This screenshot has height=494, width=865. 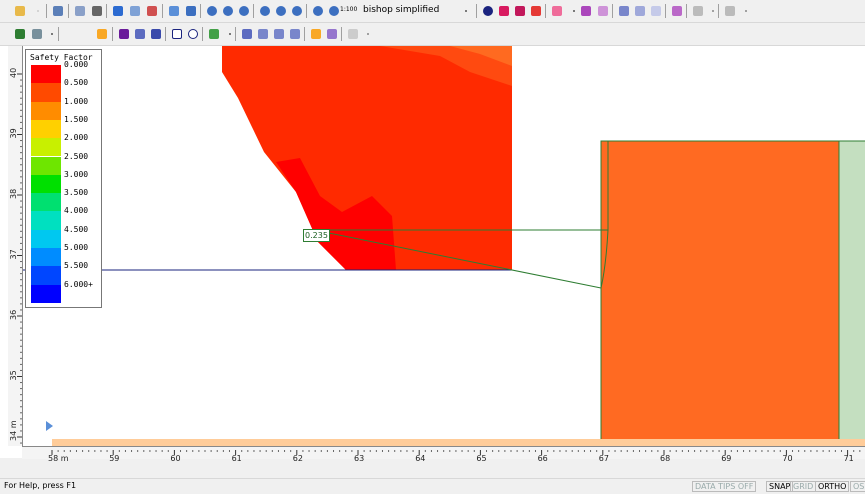 What do you see at coordinates (336, 214) in the screenshot?
I see `contour-band-low` at bounding box center [336, 214].